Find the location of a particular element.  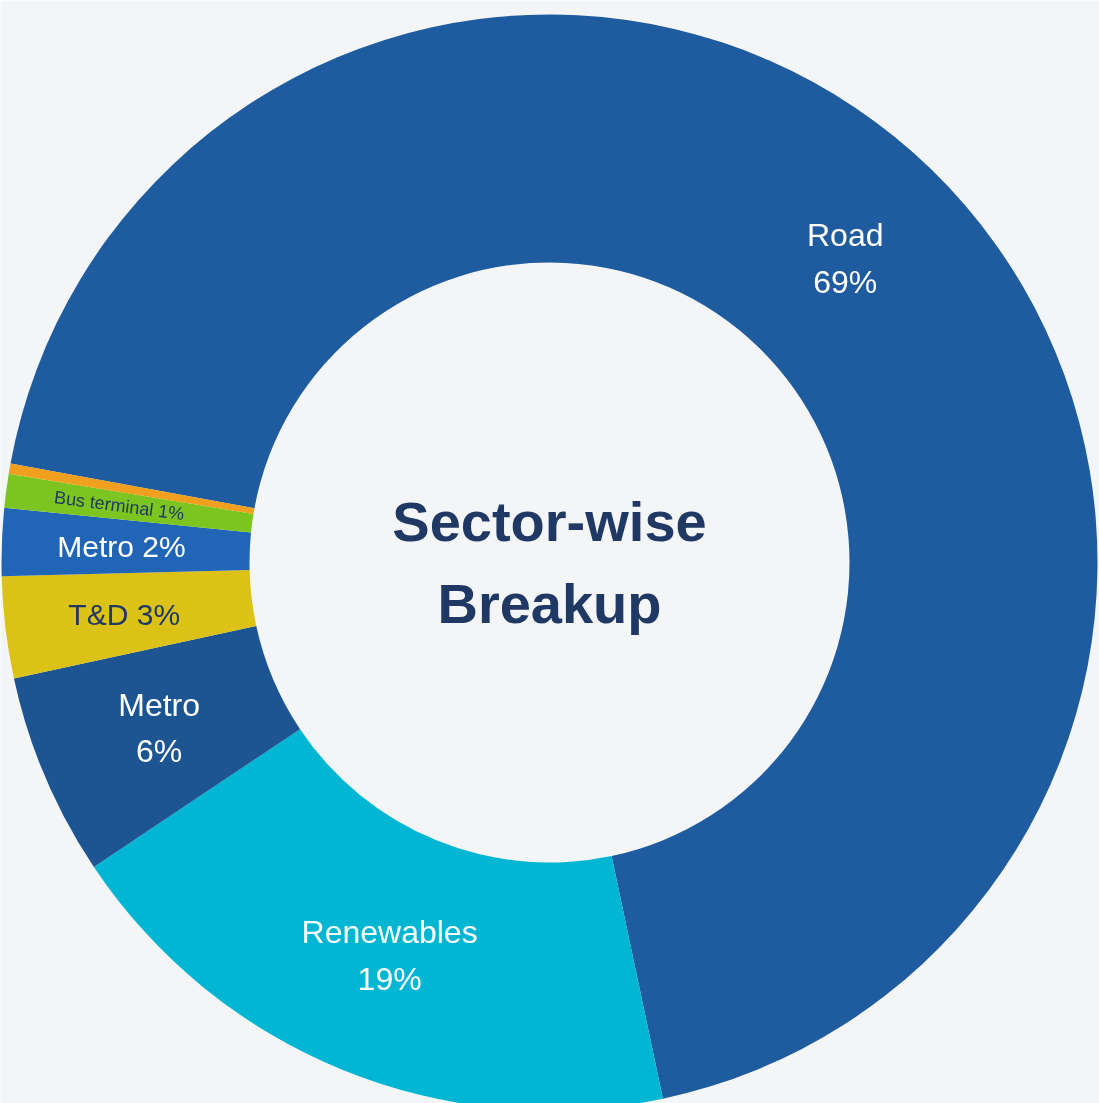

category-label: Metro 2% is located at coordinates (121, 546).